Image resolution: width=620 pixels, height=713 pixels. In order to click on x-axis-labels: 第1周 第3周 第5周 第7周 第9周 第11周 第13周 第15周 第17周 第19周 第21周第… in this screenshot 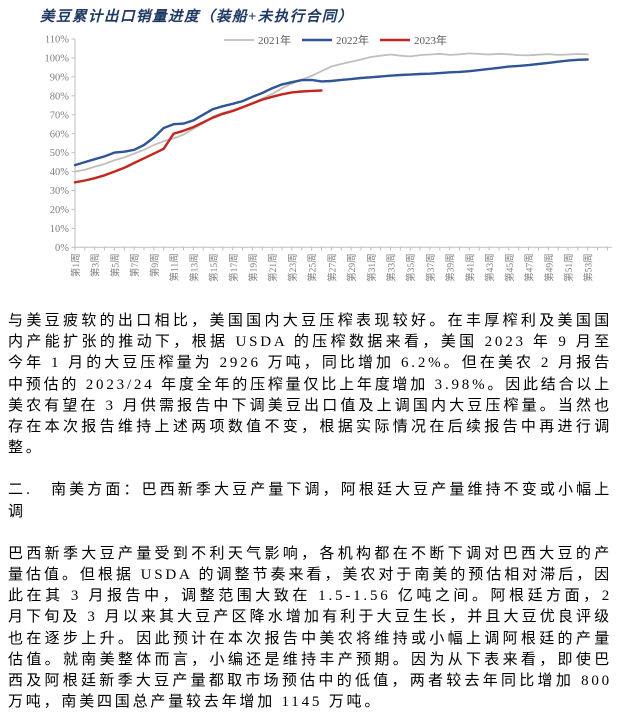, I will do `click(332, 267)`.